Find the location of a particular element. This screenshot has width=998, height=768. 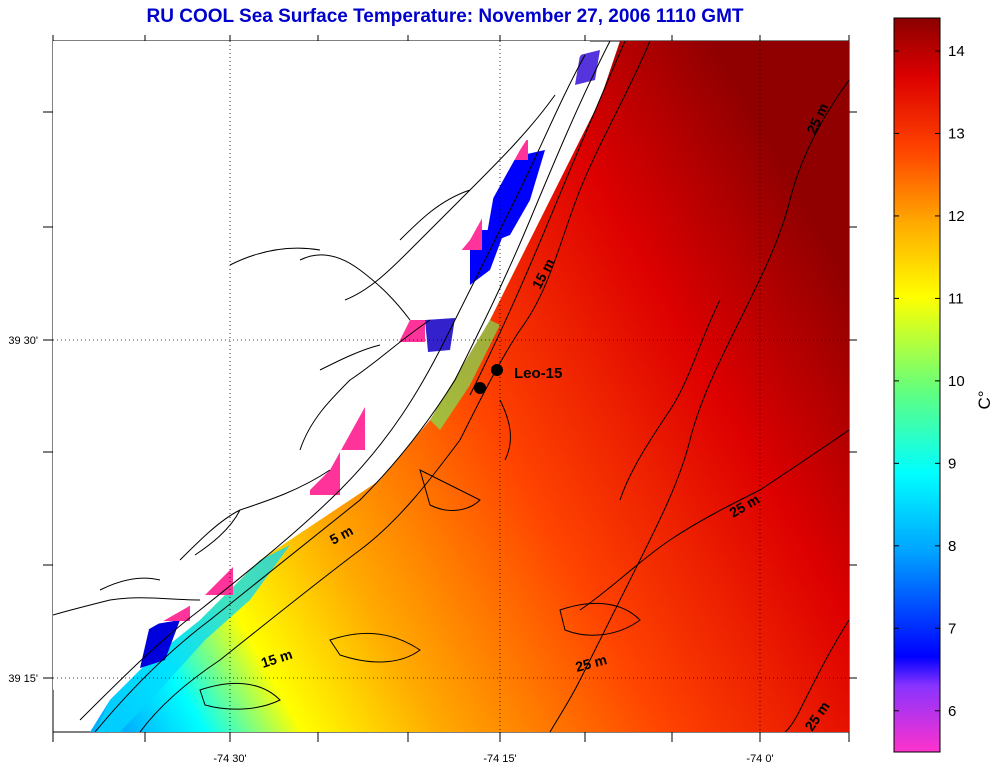

colorbar-tick-label: 10 is located at coordinates (956, 381).